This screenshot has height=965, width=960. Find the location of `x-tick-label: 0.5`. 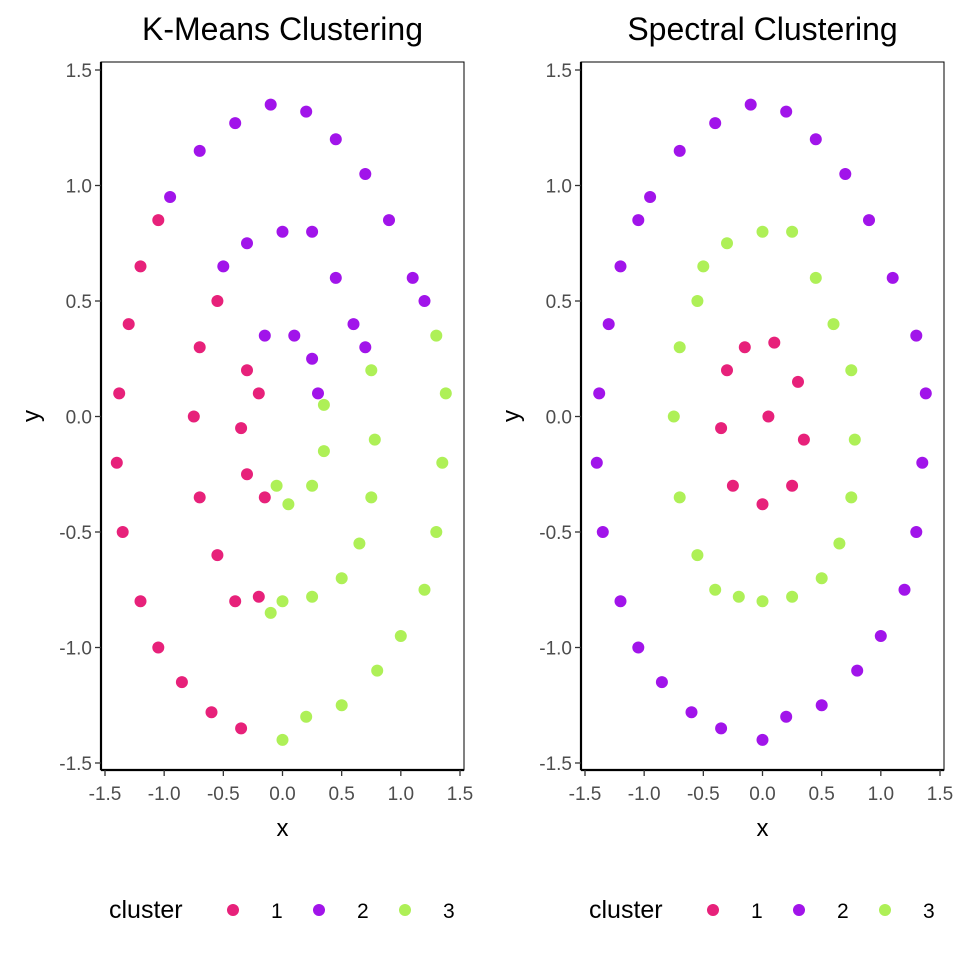

x-tick-label: 0.5 is located at coordinates (821, 794).